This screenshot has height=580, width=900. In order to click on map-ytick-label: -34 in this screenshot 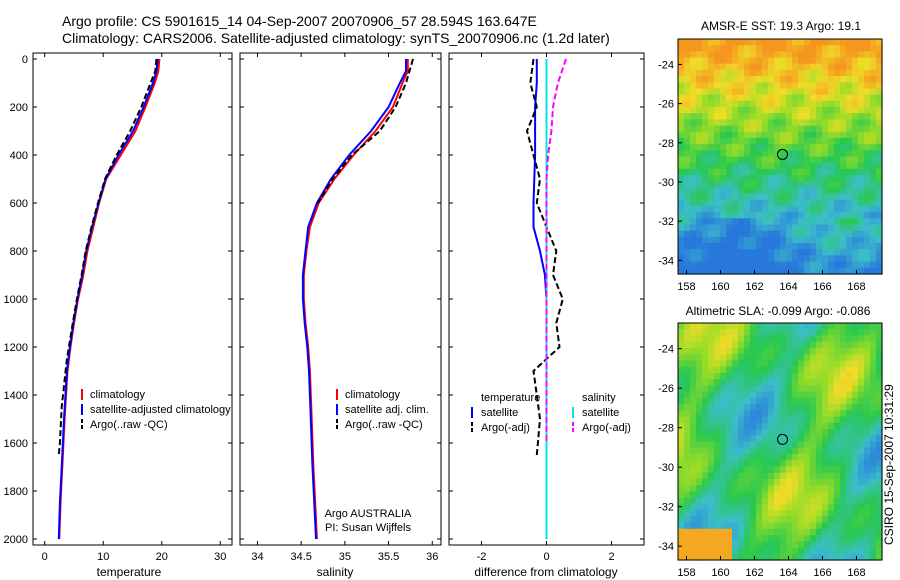, I will do `click(666, 261)`.